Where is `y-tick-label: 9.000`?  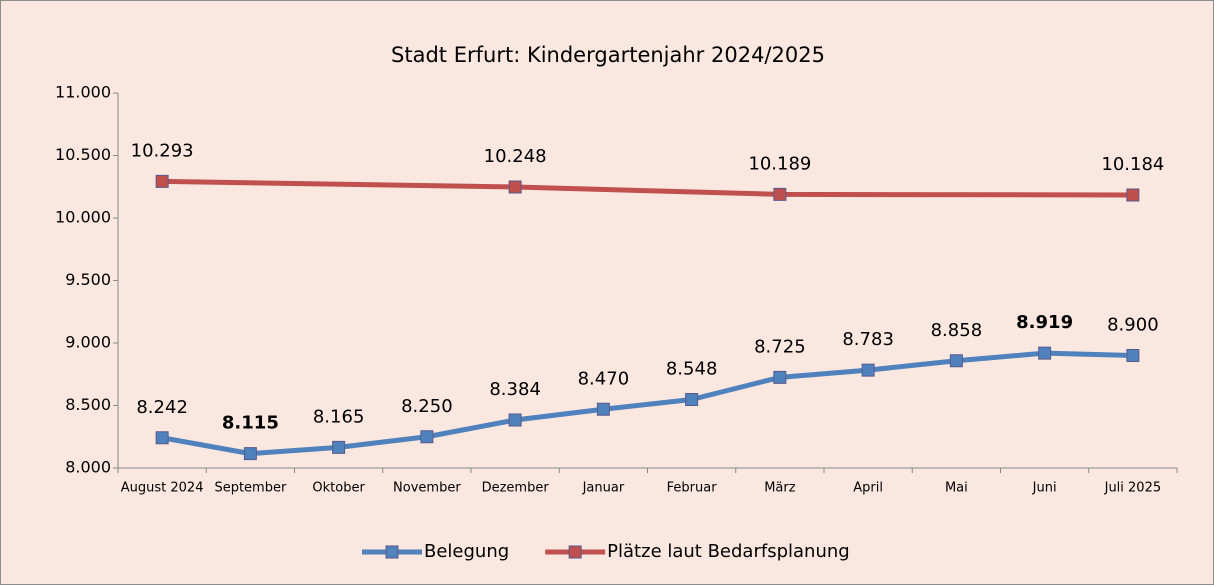 y-tick-label: 9.000 is located at coordinates (88, 342).